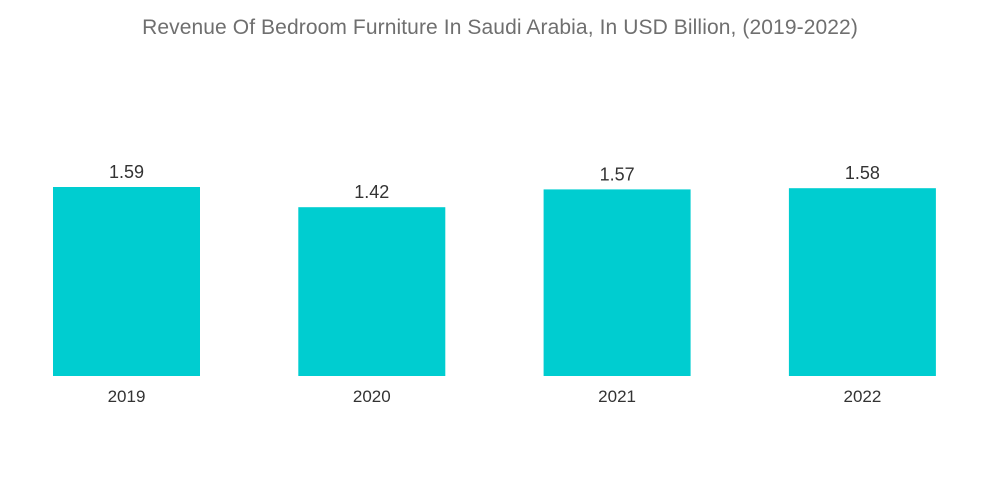  What do you see at coordinates (126, 281) in the screenshot?
I see `bar-2019` at bounding box center [126, 281].